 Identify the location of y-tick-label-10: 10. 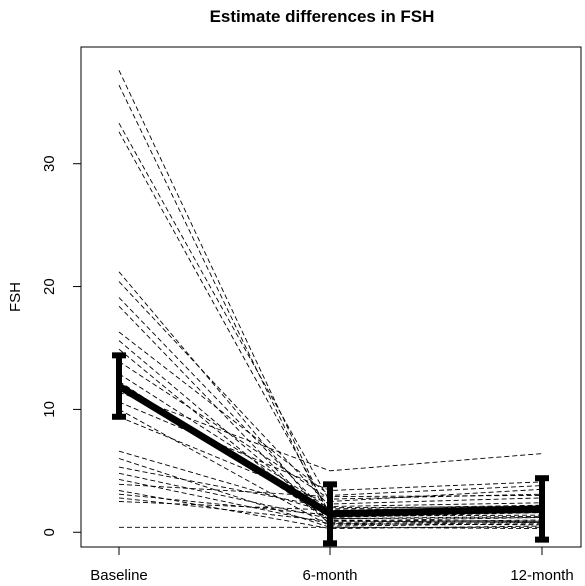
(49, 409).